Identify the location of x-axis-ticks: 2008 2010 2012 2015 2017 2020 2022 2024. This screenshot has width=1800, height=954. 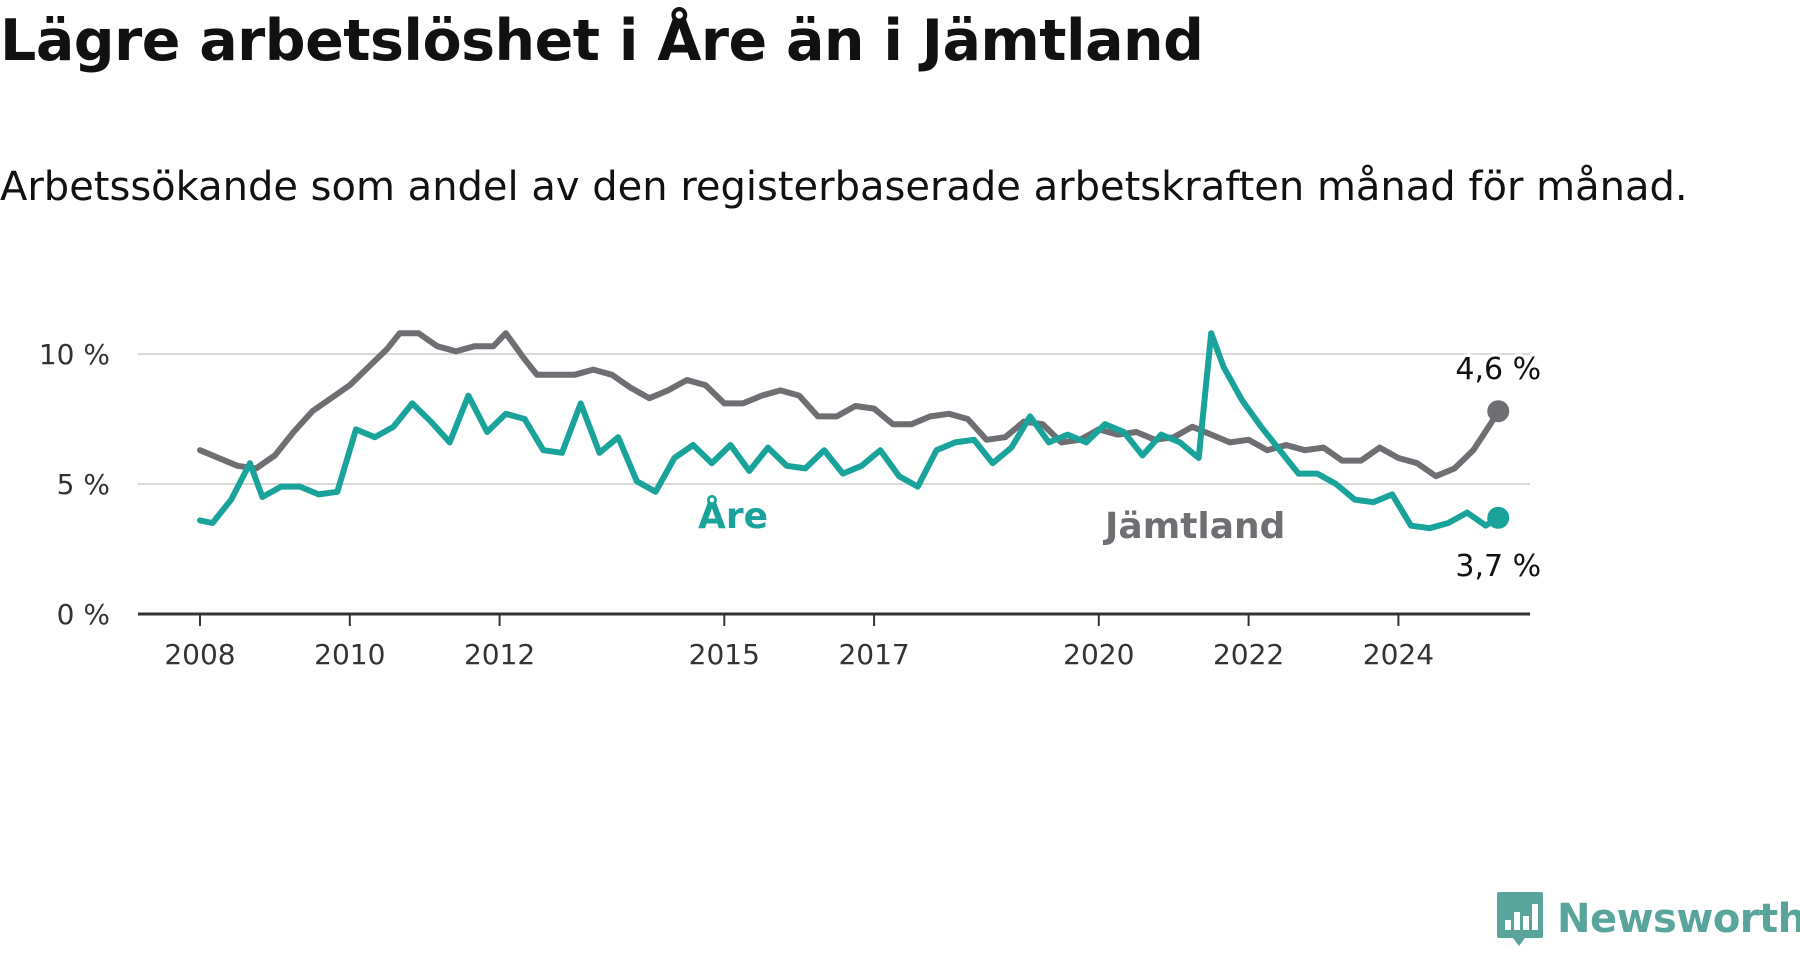
(799, 642).